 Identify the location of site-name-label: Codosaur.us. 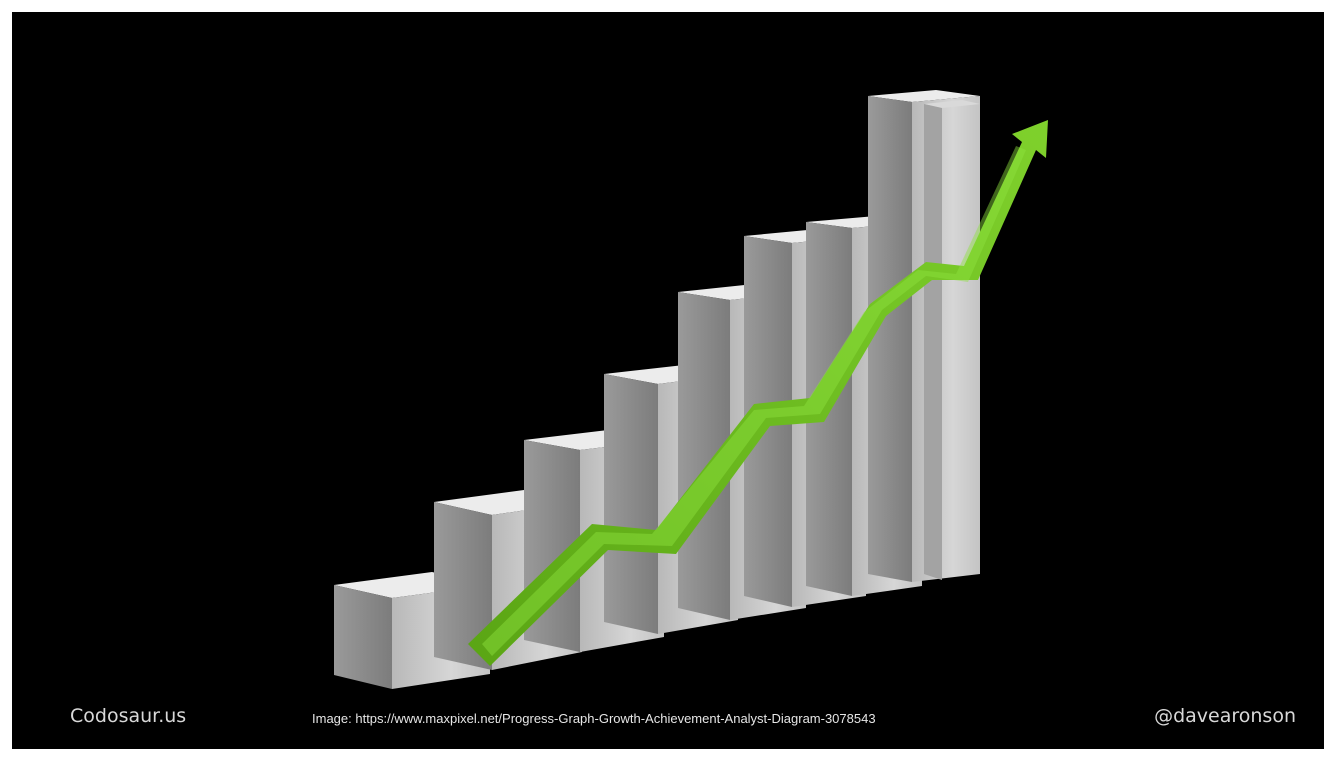
(128, 716).